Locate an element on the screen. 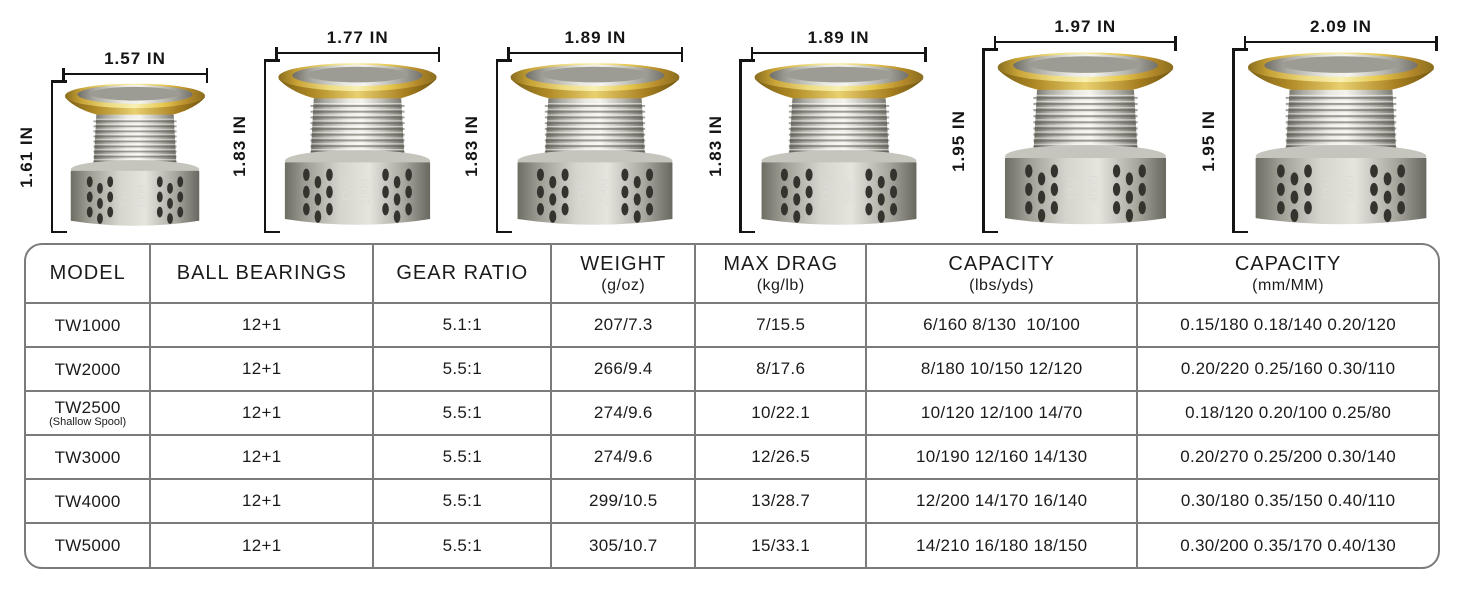  height-dimension-label: 1.83 IN is located at coordinates (715, 146).